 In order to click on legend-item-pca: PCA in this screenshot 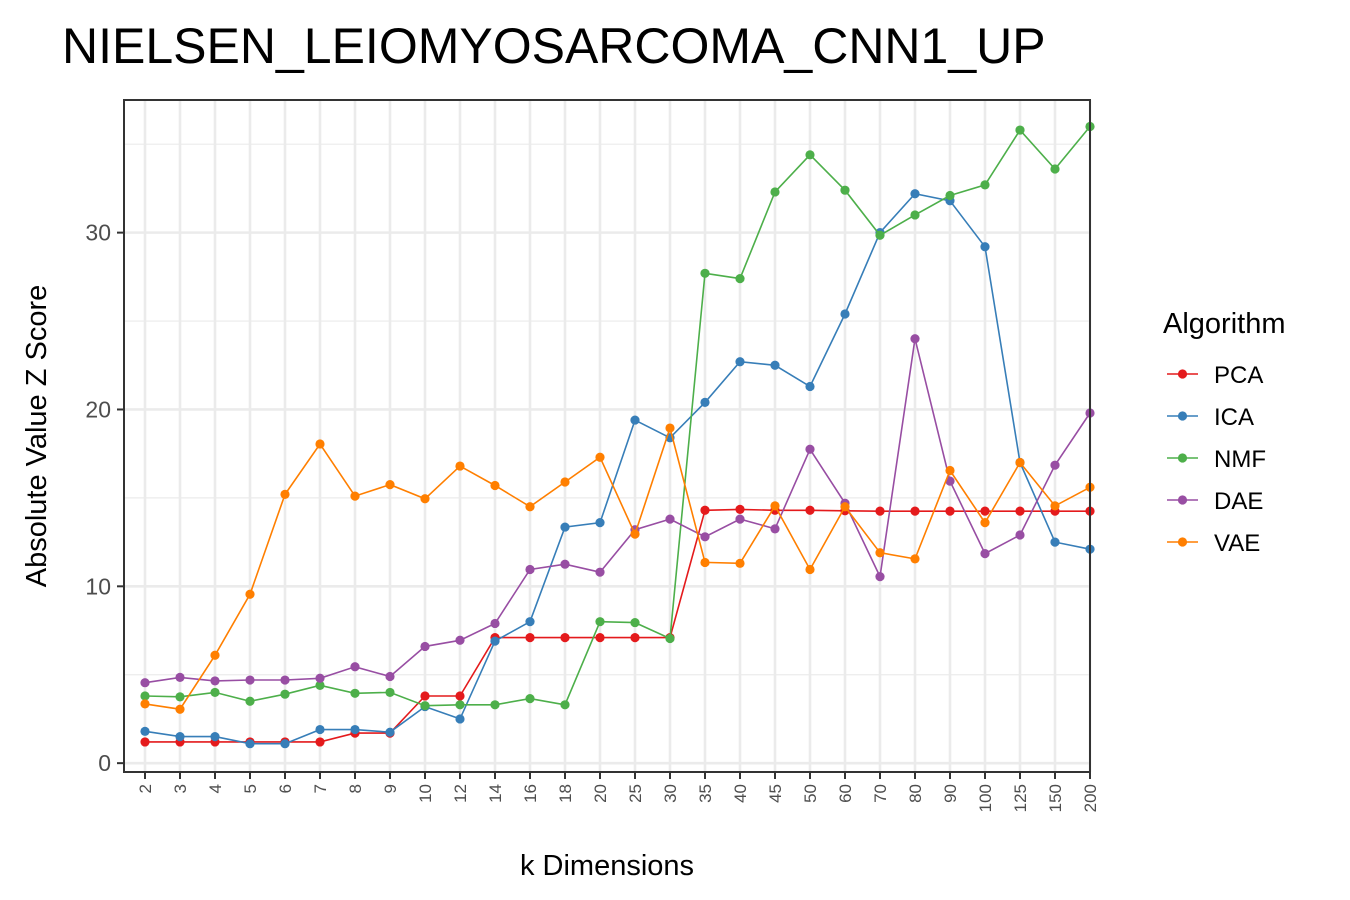, I will do `click(1215, 375)`.